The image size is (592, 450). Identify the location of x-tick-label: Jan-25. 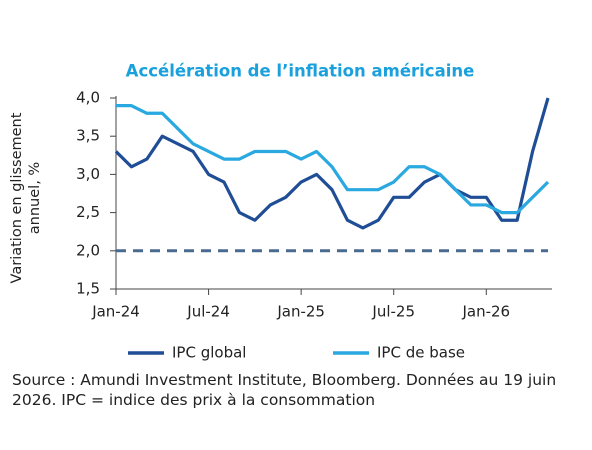
(300, 312).